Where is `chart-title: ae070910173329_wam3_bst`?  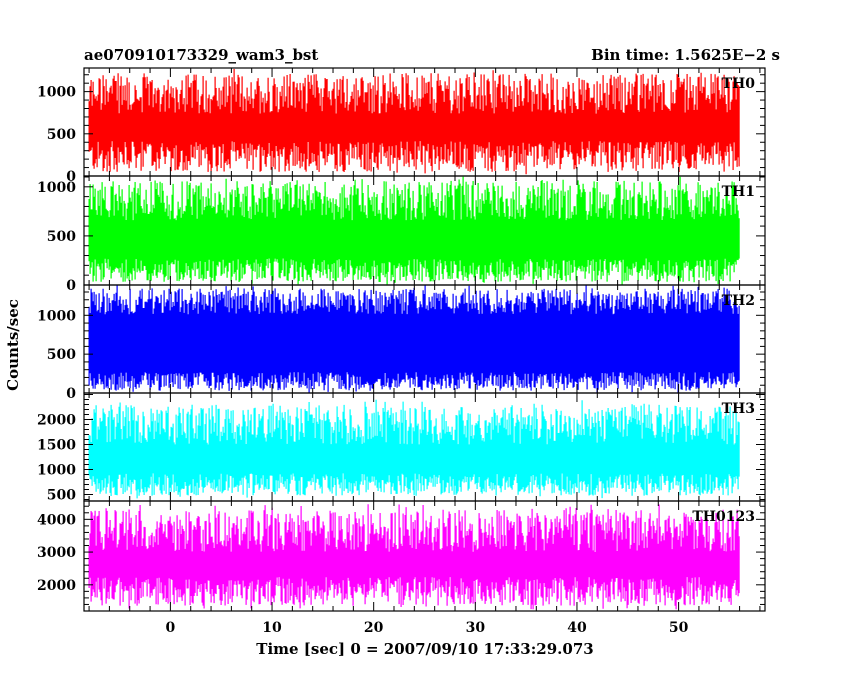
chart-title: ae070910173329_wam3_bst is located at coordinates (201, 55).